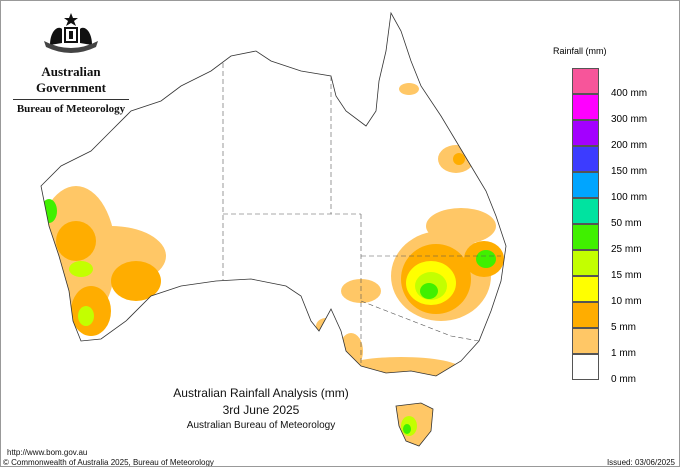 This screenshot has height=467, width=680. What do you see at coordinates (629, 119) in the screenshot?
I see `legend-label: 300 mm` at bounding box center [629, 119].